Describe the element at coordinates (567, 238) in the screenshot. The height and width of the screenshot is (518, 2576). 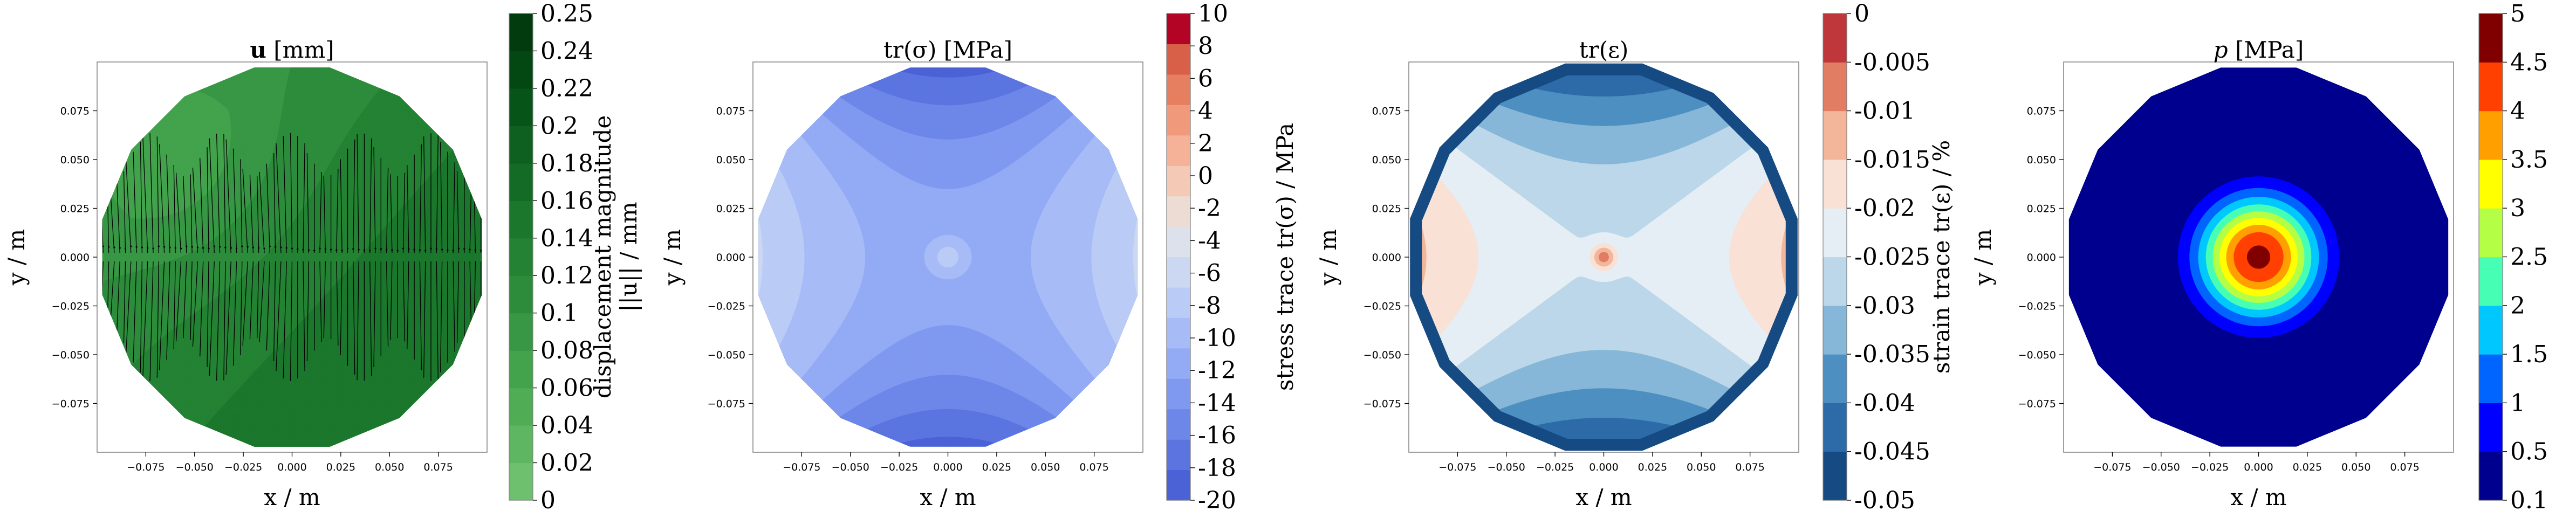
I see `colorbar-tick-label: 0.14` at that location.